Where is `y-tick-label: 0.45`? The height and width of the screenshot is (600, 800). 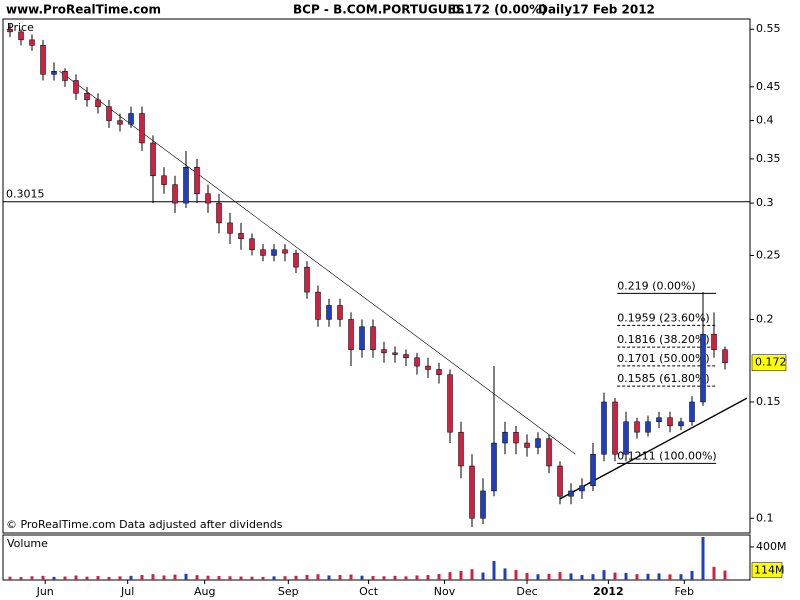
y-tick-label: 0.45 is located at coordinates (768, 86).